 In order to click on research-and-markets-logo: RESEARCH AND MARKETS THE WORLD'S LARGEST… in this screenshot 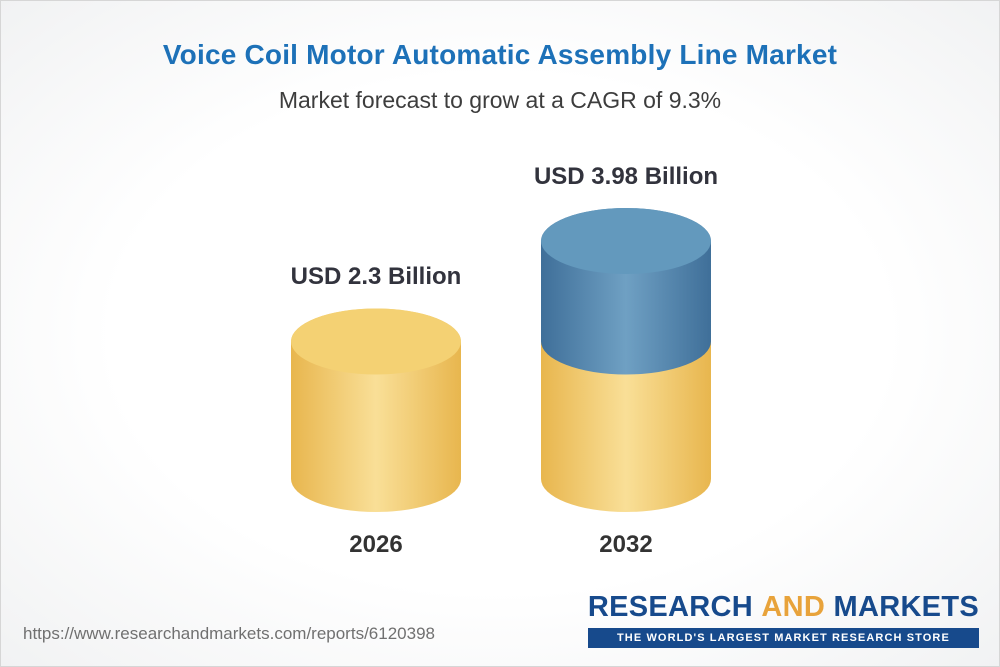, I will do `click(783, 619)`.